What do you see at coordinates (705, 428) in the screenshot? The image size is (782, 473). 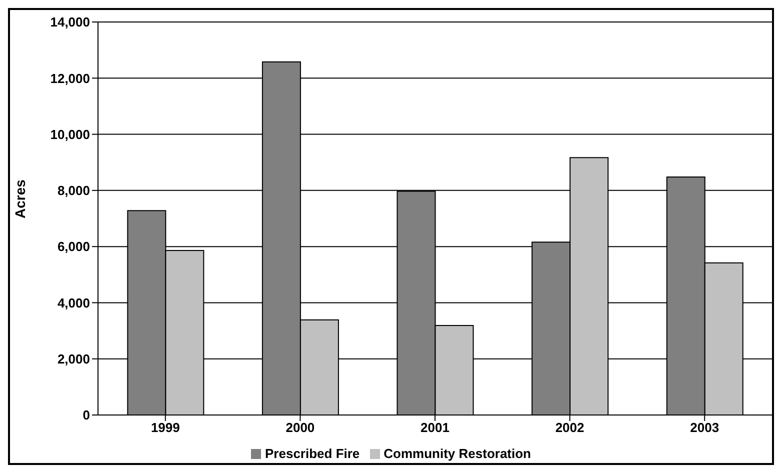 I see `x-tick-label: 2003` at bounding box center [705, 428].